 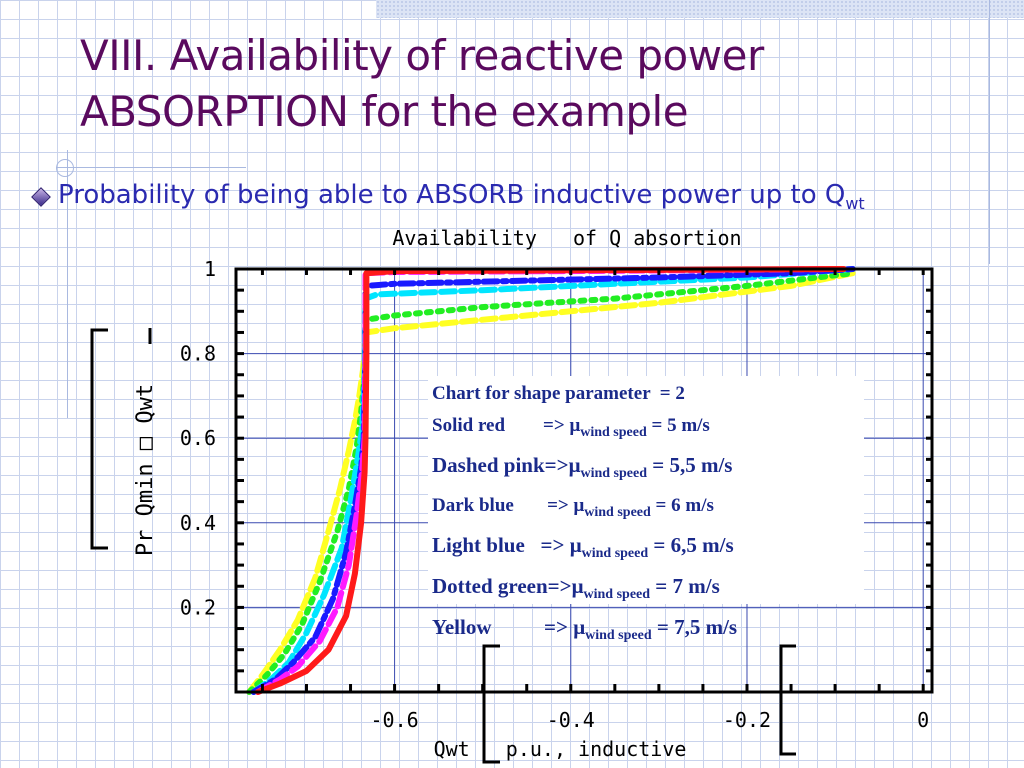 I want to click on legend-item-label: Chart for shape parameter = 2, so click(x=558, y=393).